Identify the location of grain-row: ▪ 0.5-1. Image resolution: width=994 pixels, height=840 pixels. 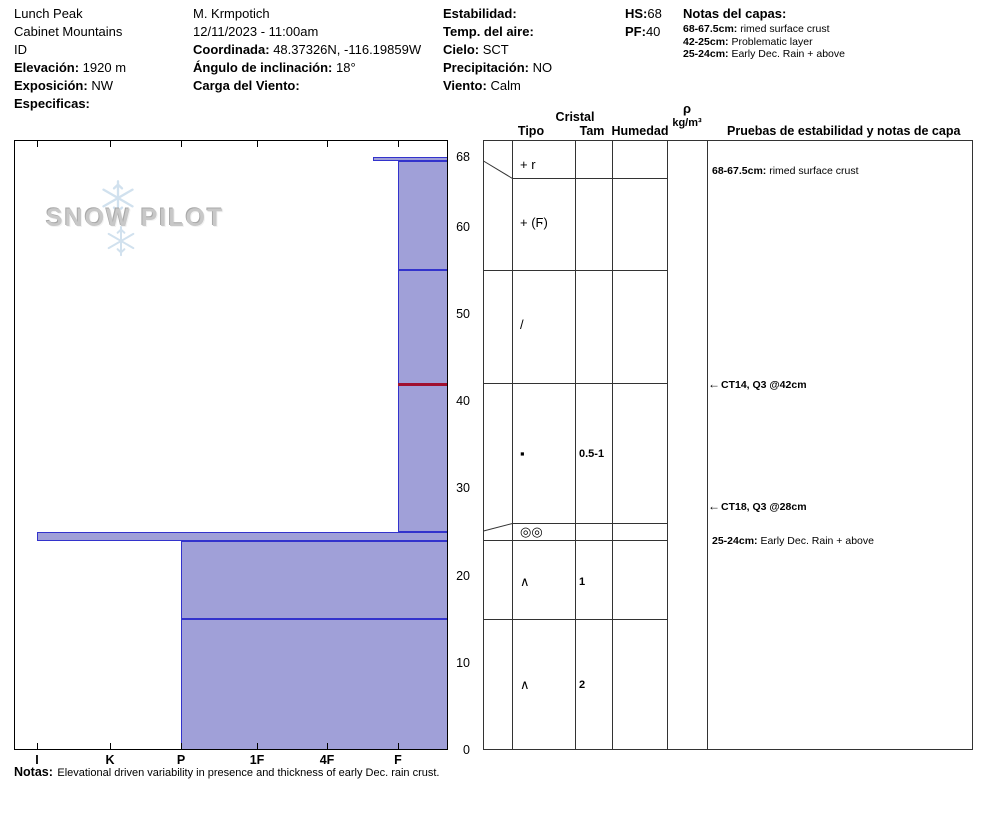
(589, 455).